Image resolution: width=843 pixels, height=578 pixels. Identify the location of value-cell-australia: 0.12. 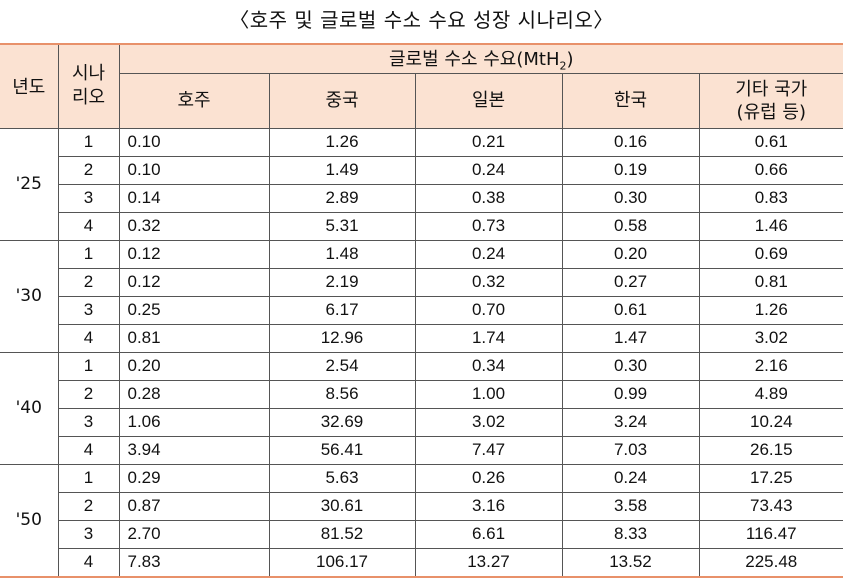
(194, 254).